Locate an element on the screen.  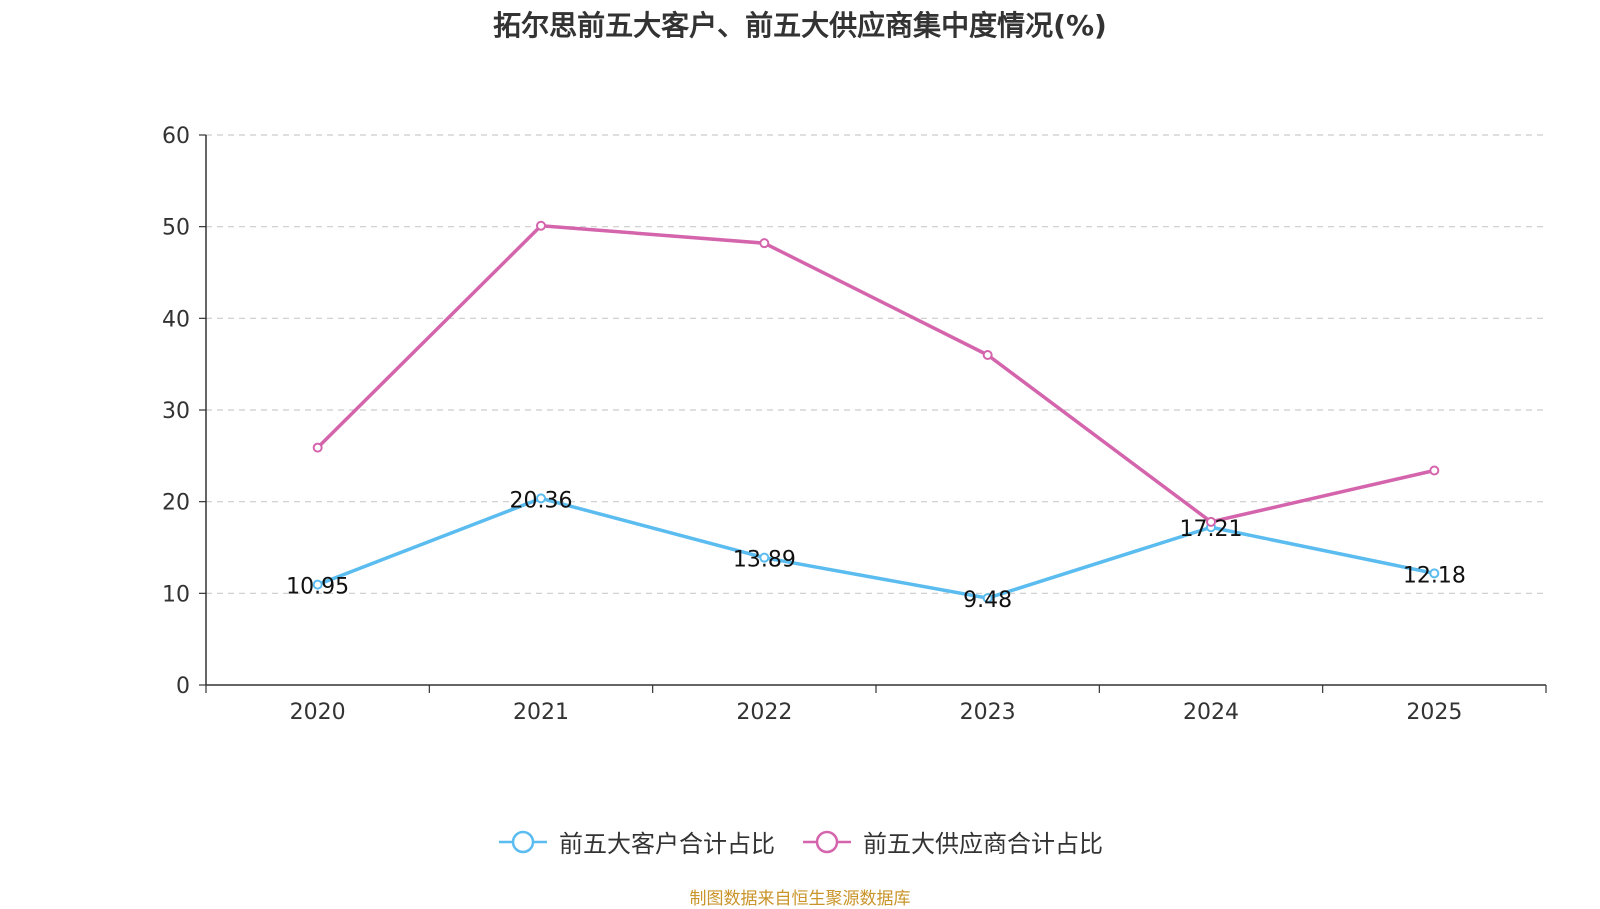
data-label: 13.89 is located at coordinates (764, 560).